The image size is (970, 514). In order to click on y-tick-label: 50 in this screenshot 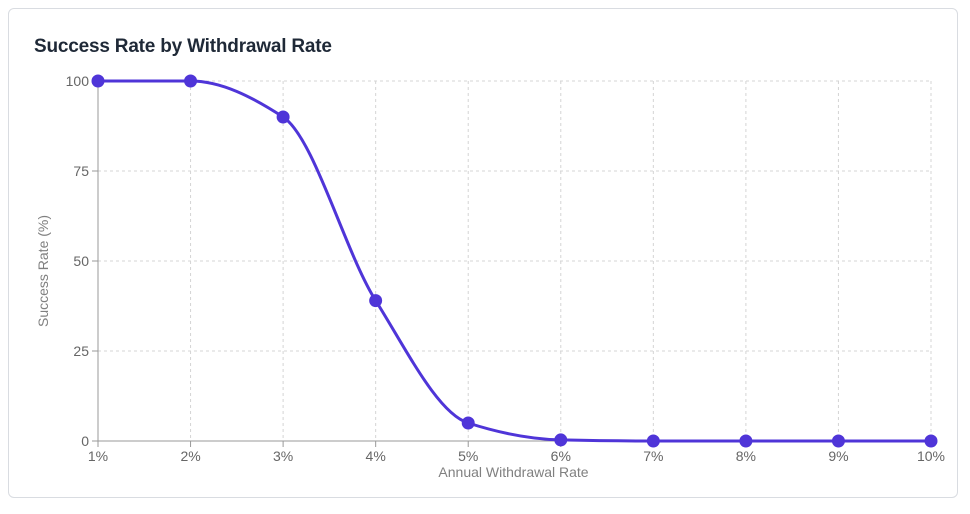, I will do `click(81, 261)`.